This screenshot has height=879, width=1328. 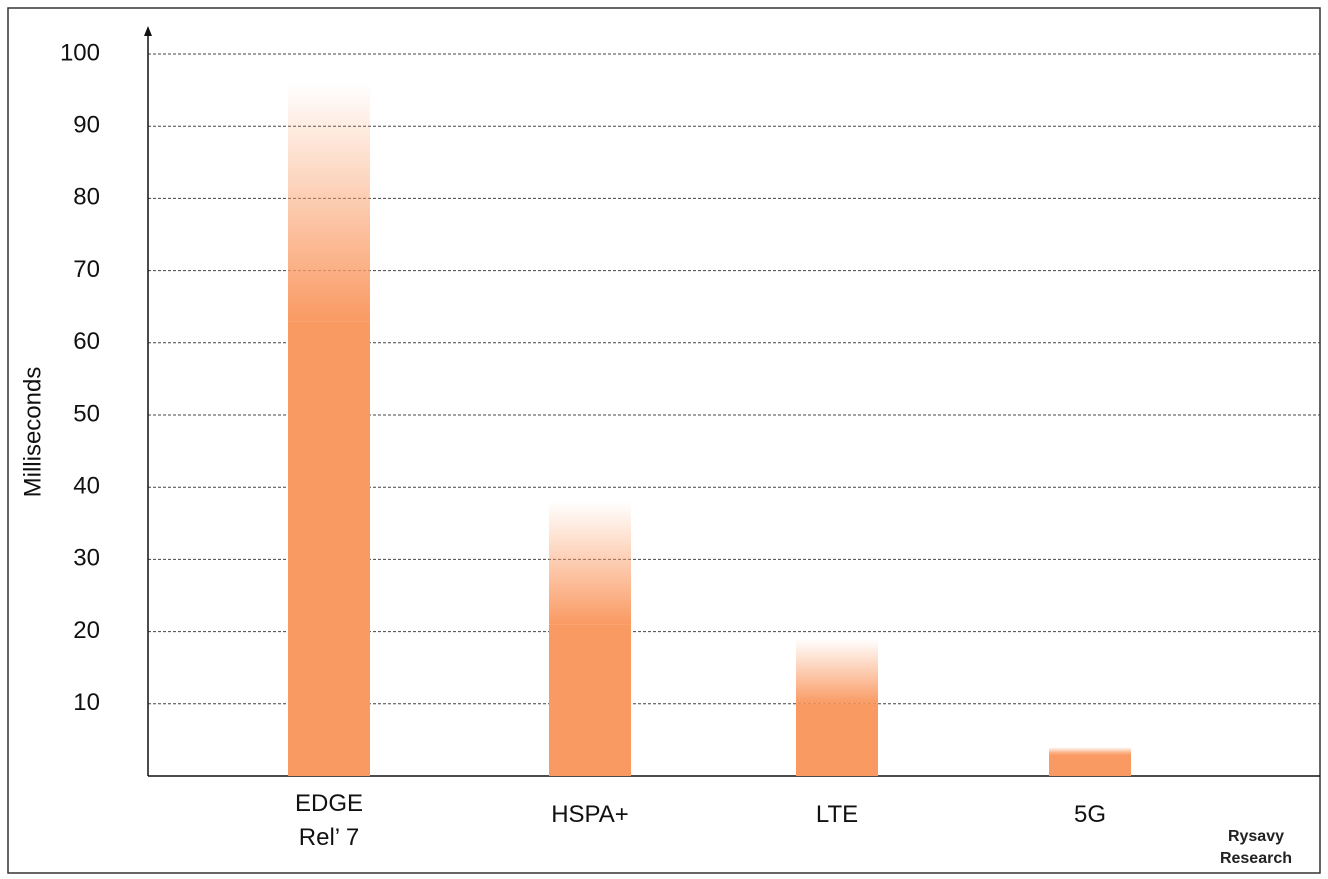 What do you see at coordinates (86, 413) in the screenshot?
I see `y-tick-label: 50` at bounding box center [86, 413].